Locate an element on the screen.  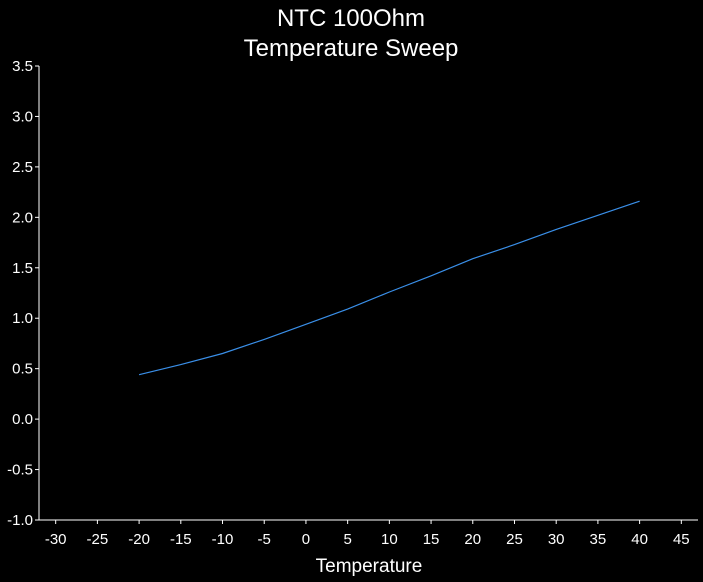
x-tick-label: -20 is located at coordinates (139, 539).